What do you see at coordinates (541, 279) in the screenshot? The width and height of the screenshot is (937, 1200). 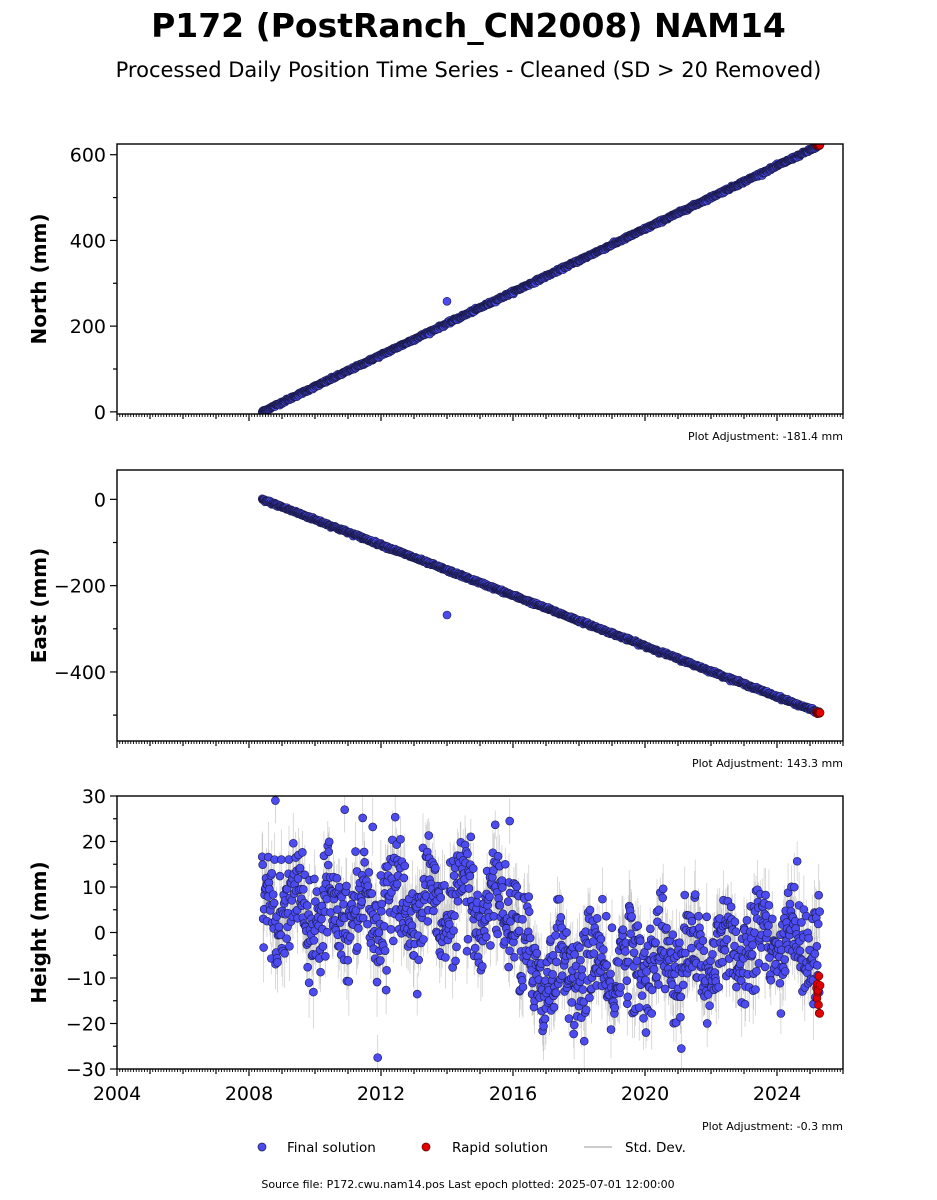 I see `plot-area-north` at bounding box center [541, 279].